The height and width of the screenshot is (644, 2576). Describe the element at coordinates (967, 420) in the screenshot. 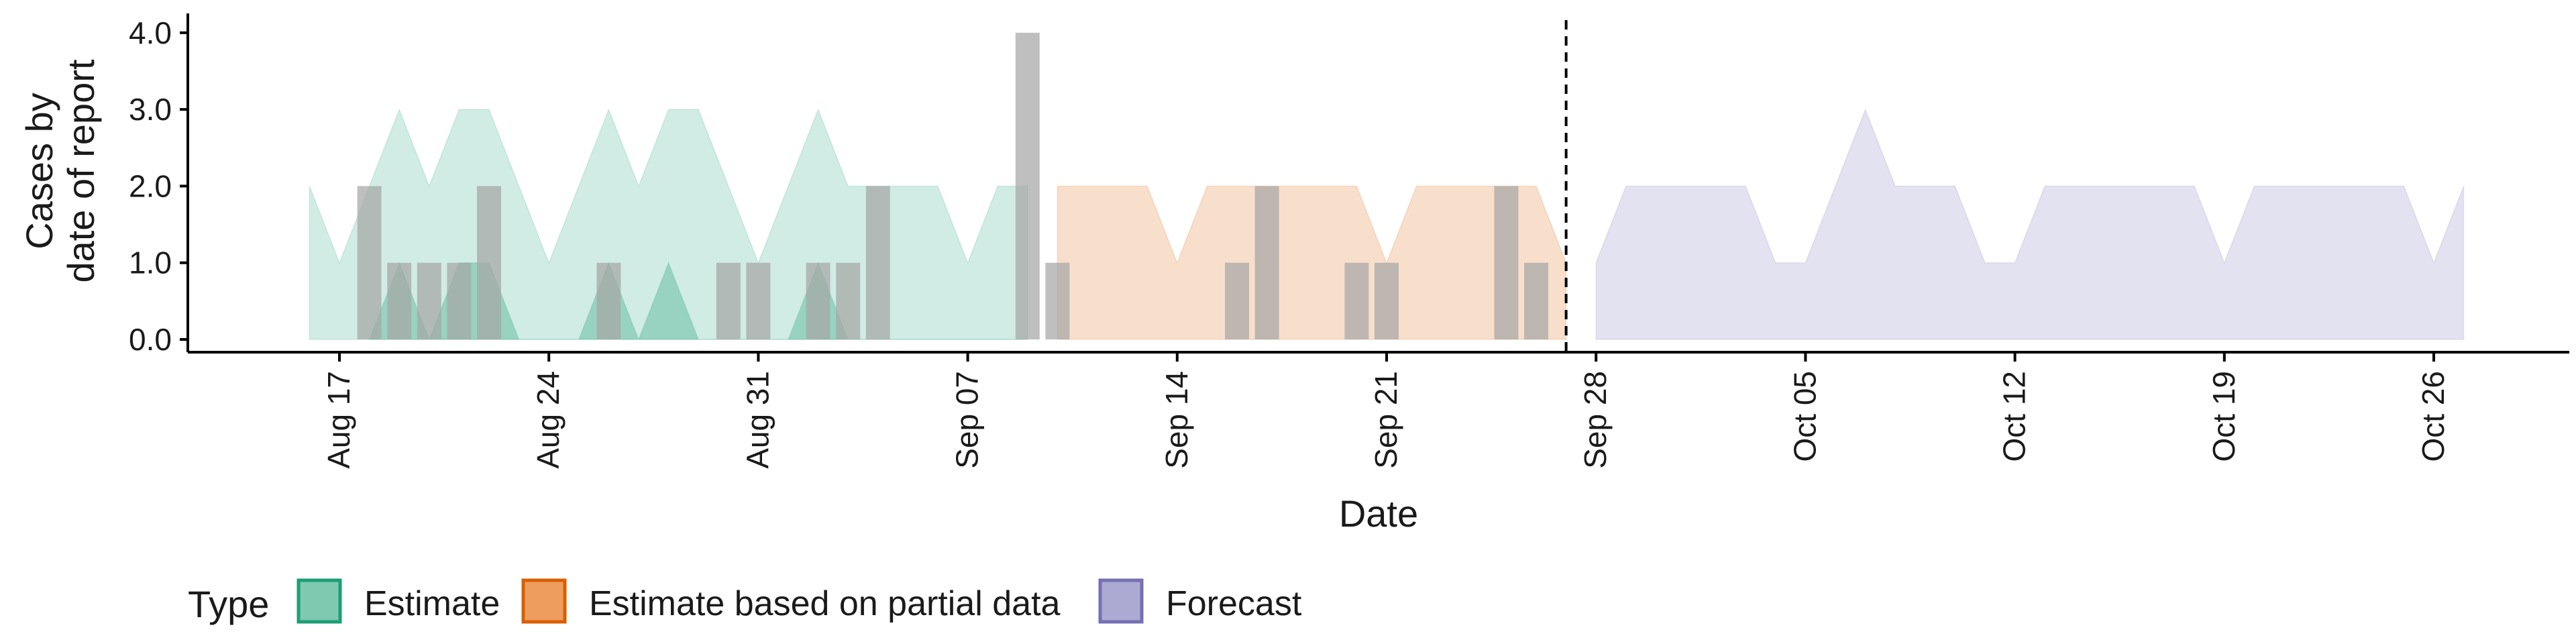

I see `x-tick-label: Sep 07` at that location.